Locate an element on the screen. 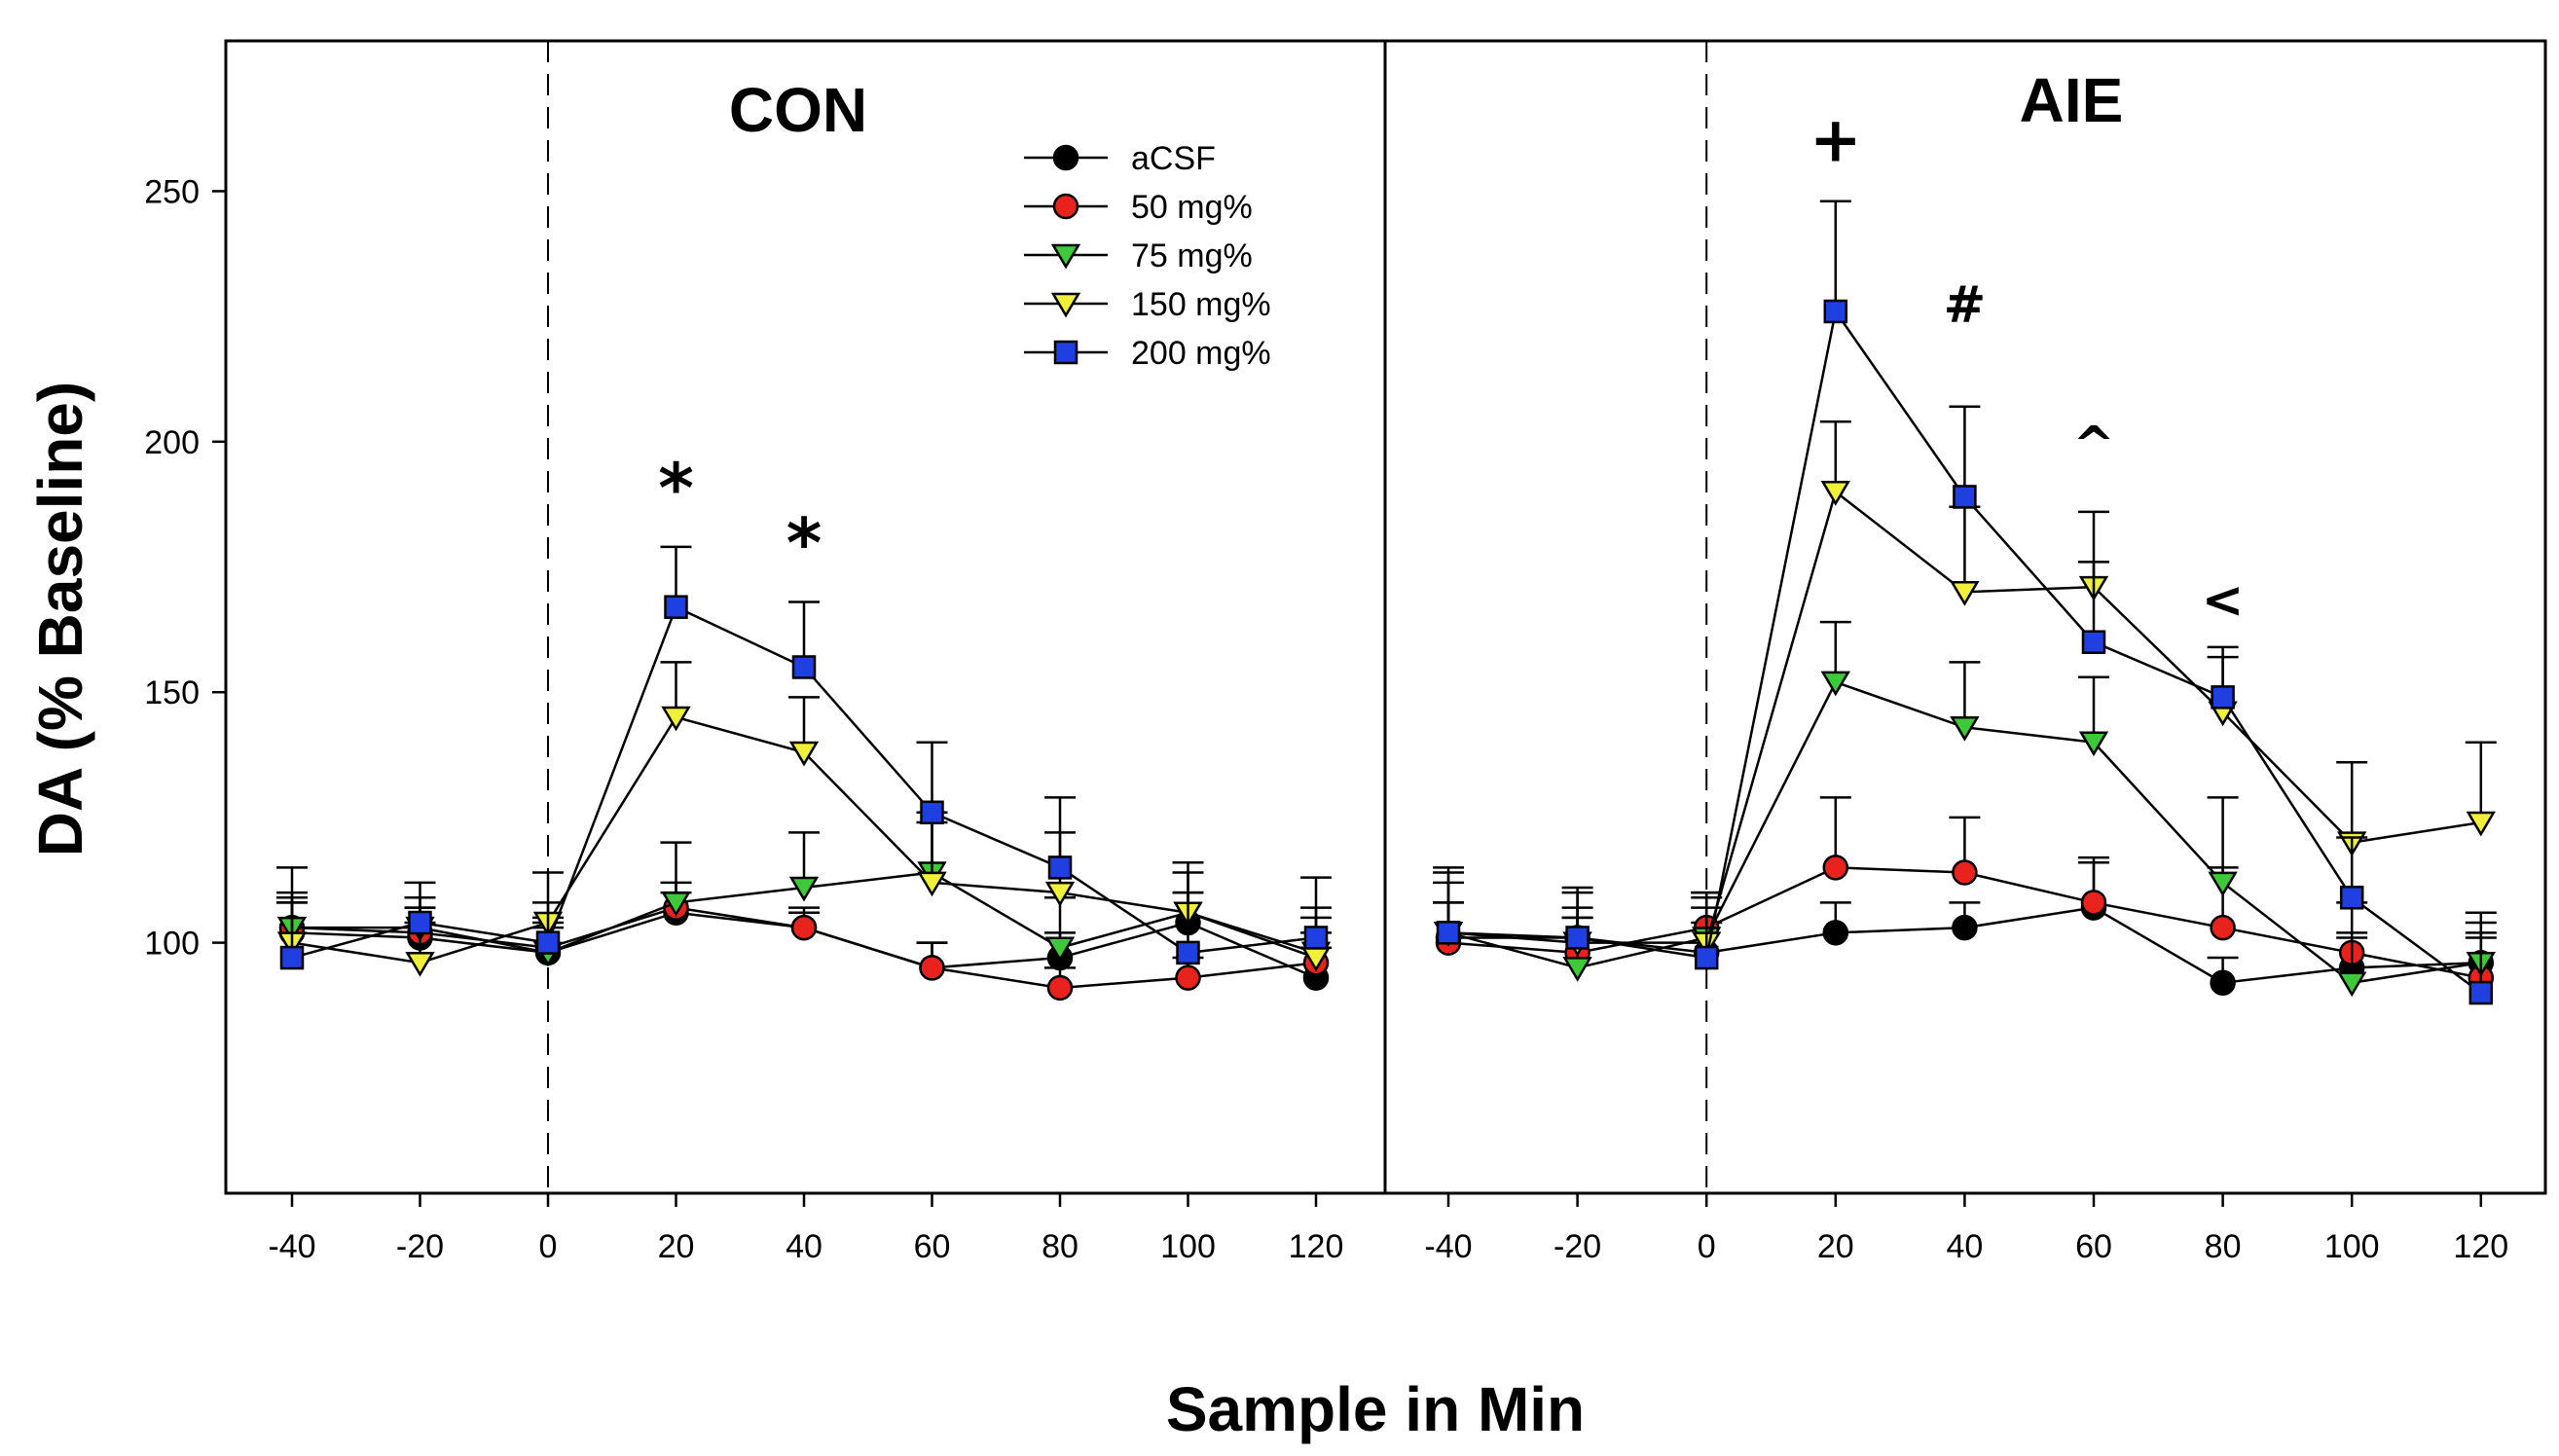 This screenshot has width=2559, height=1456. legend-label: 150 mg% is located at coordinates (1201, 304).